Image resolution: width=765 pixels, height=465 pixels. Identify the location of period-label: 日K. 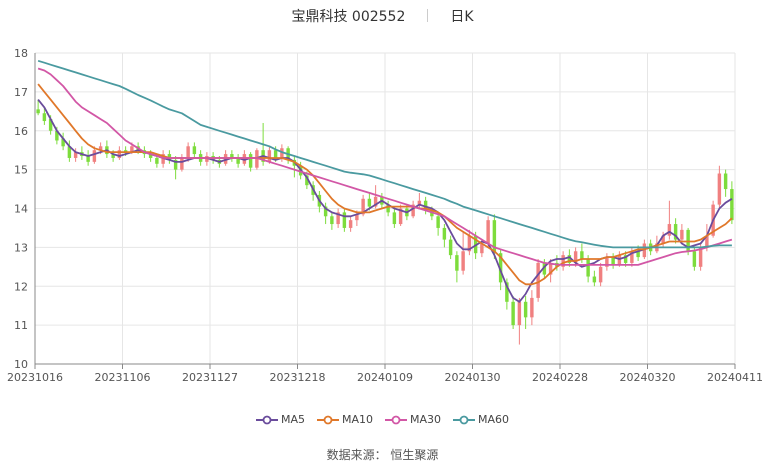
(462, 17).